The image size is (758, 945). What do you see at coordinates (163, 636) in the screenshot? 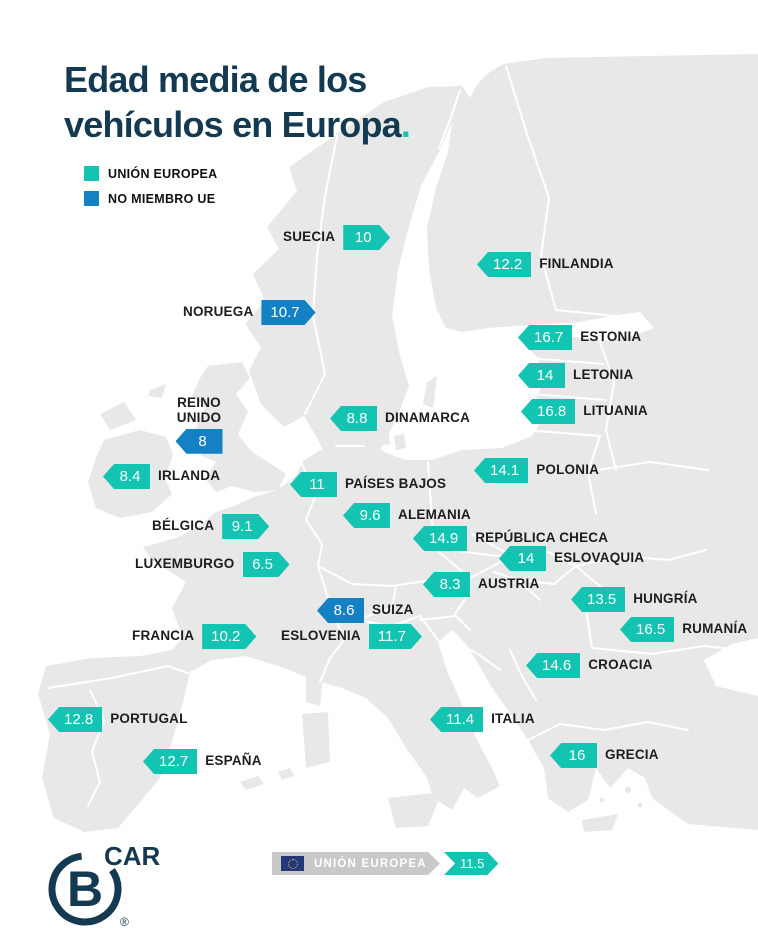
I see `country-label: FRANCIA` at bounding box center [163, 636].